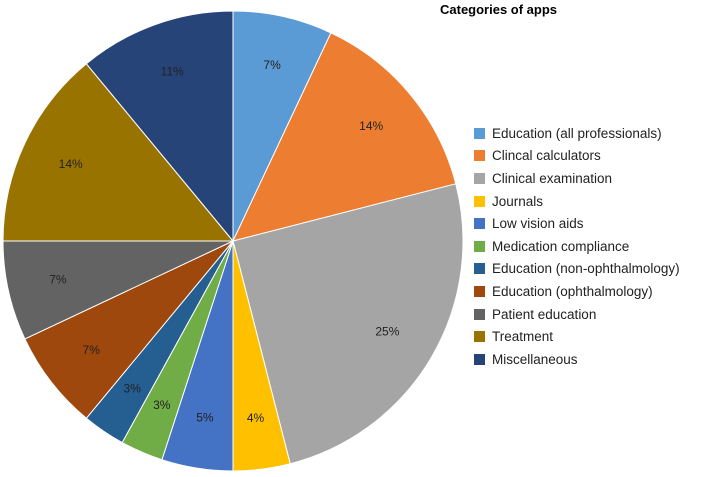  Describe the element at coordinates (577, 201) in the screenshot. I see `legend-item-journals: Journals` at that location.